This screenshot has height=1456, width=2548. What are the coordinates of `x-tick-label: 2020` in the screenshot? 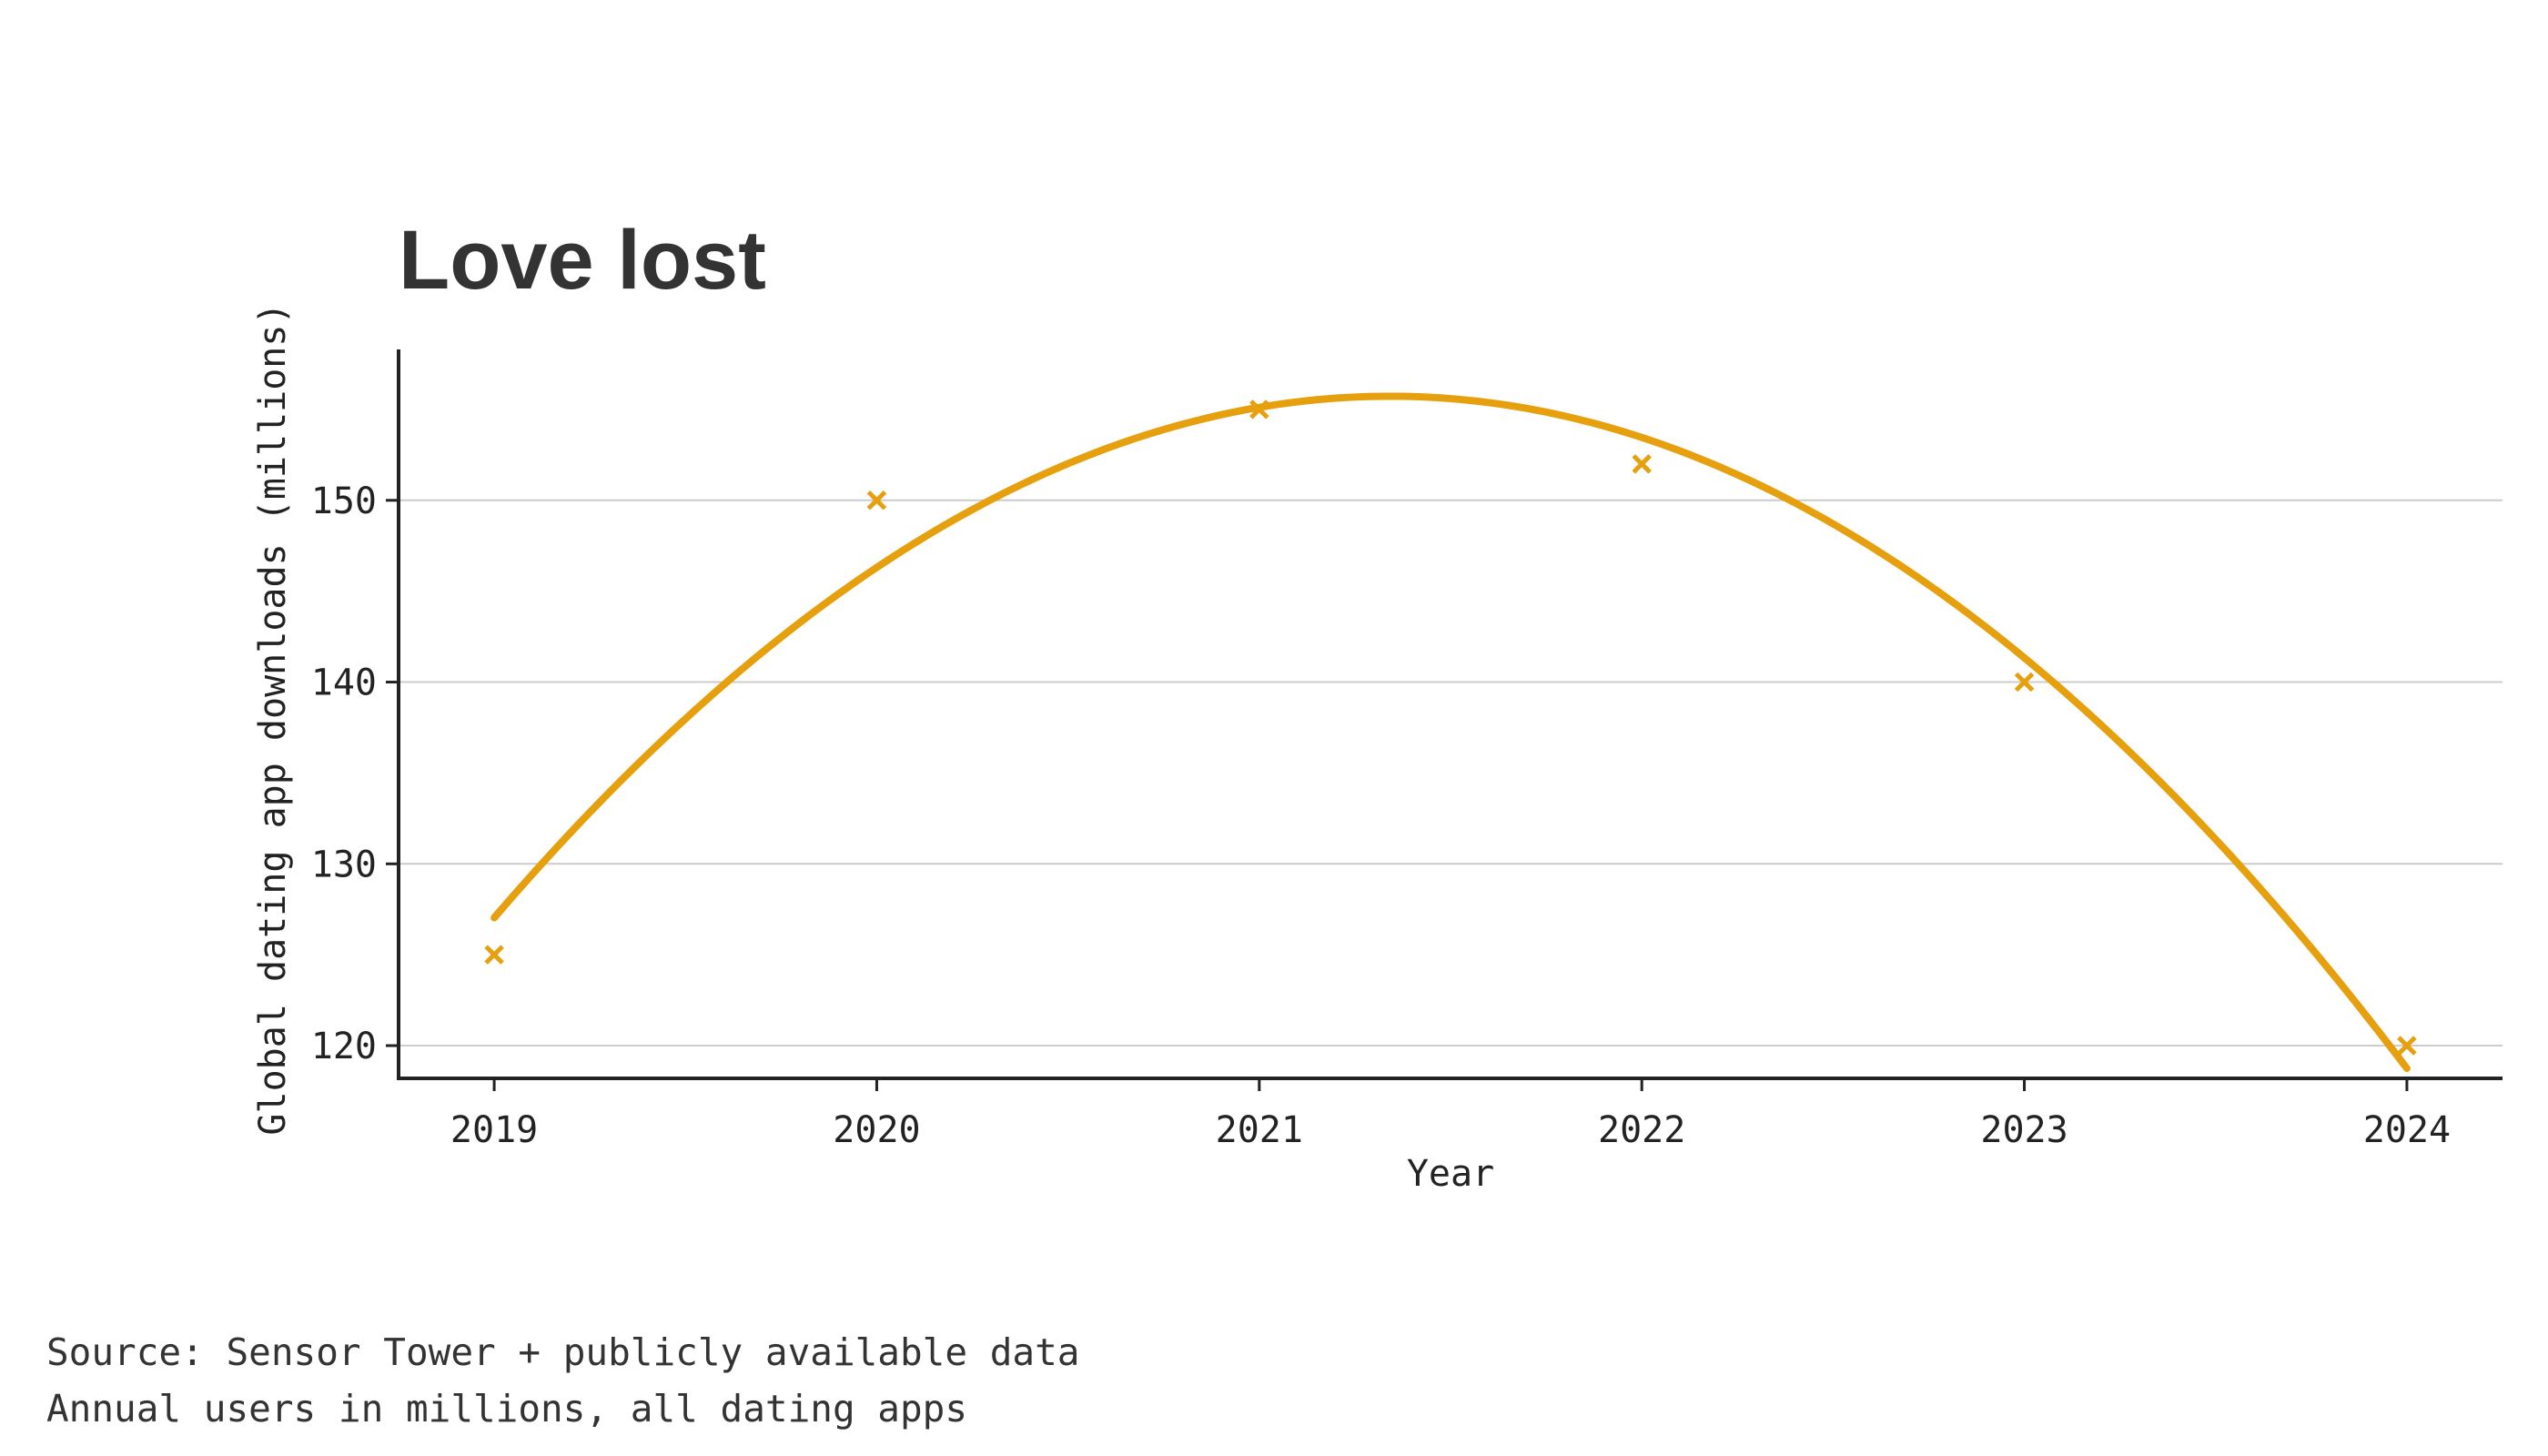 It's located at (877, 1130).